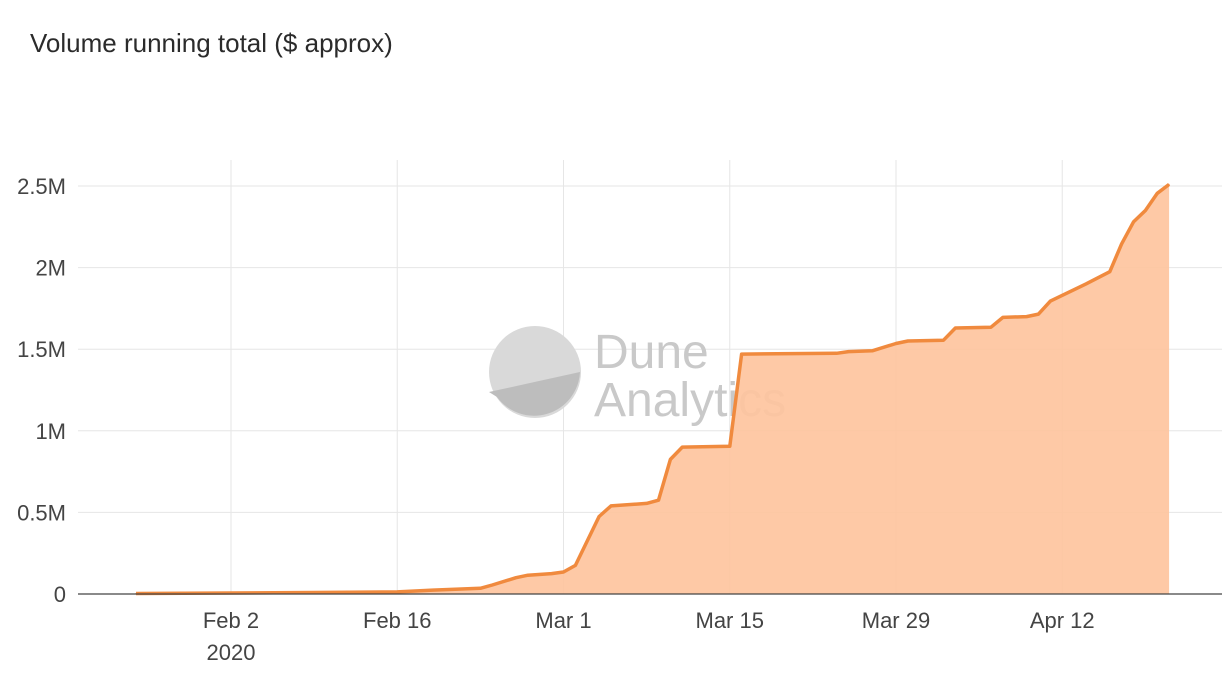 Image resolution: width=1222 pixels, height=680 pixels. I want to click on y-tick-label: 2.5M, so click(41, 186).